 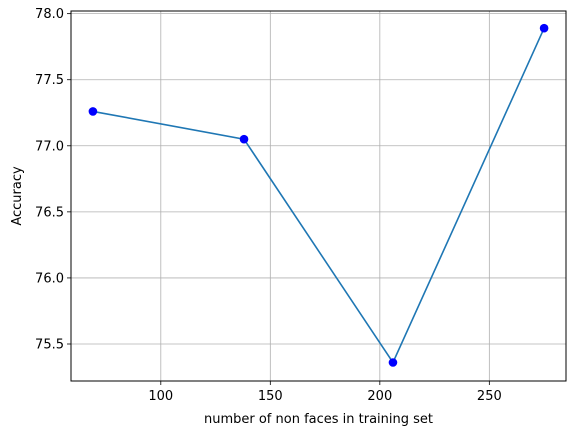 What do you see at coordinates (49, 14) in the screenshot?
I see `y-tick-label: 78.0` at bounding box center [49, 14].